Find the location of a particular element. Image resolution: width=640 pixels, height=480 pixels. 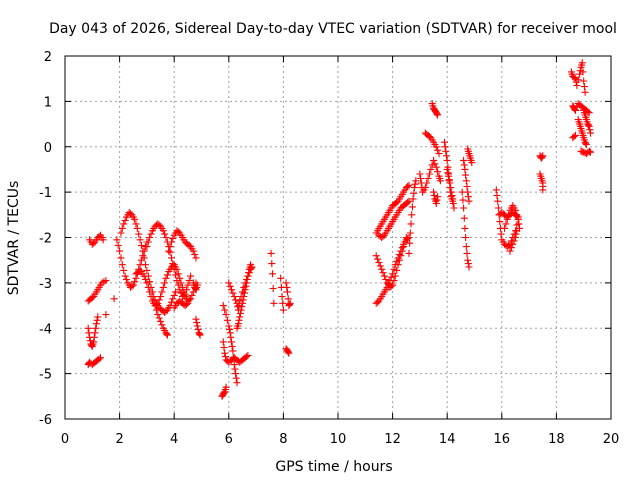

y-tick-label: 0 is located at coordinates (48, 148).